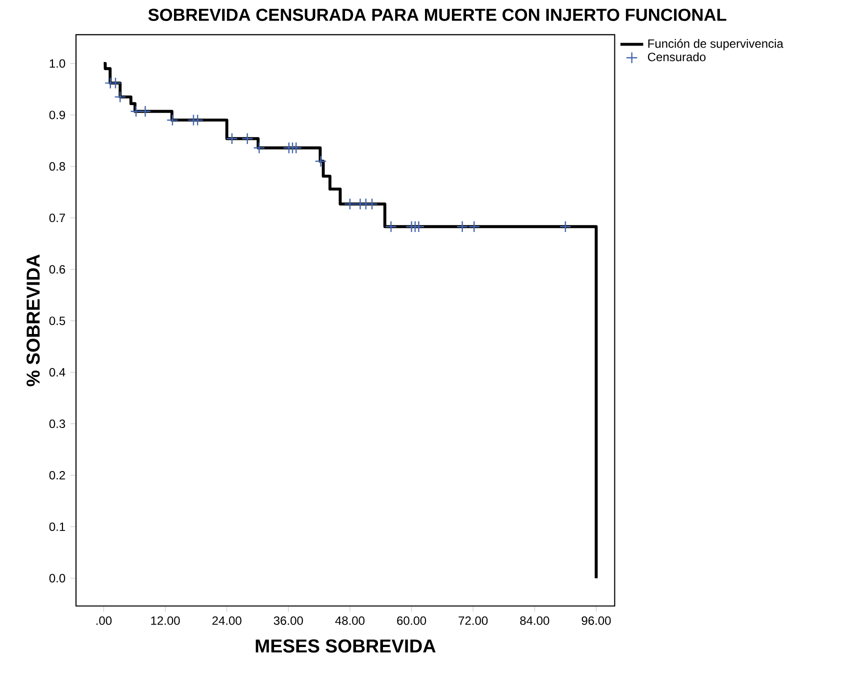 The width and height of the screenshot is (850, 673). What do you see at coordinates (57, 526) in the screenshot?
I see `y-tick-label: 0.1` at bounding box center [57, 526].